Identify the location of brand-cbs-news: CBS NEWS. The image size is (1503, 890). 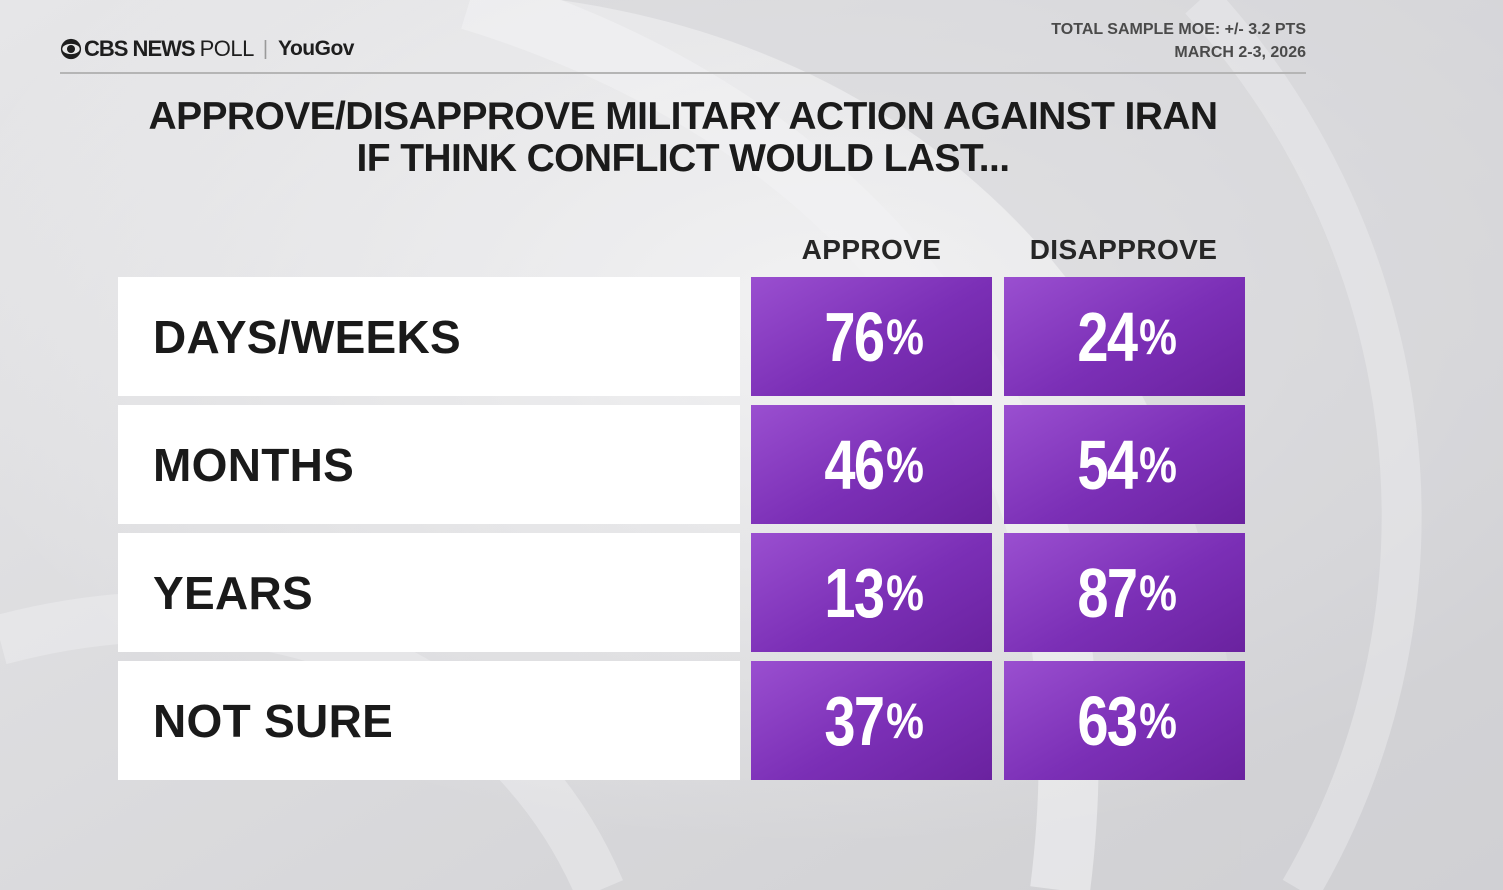
(140, 48).